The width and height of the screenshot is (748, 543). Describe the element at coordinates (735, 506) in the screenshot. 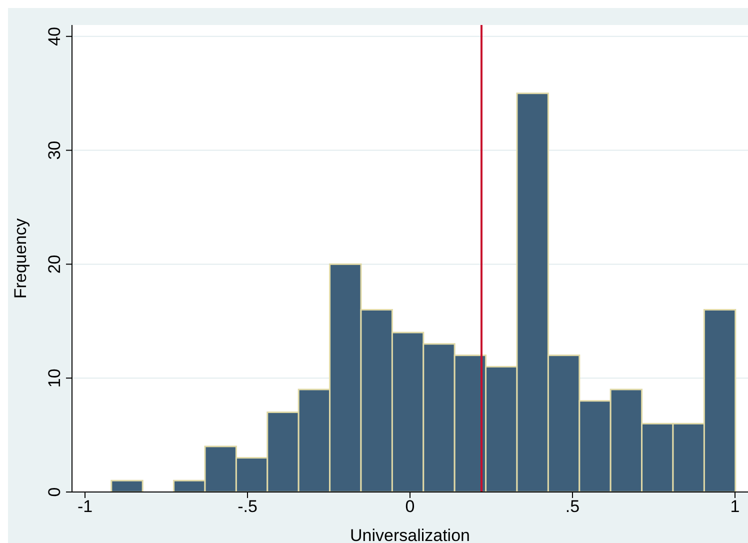

I see `x-tick-label: 1` at that location.